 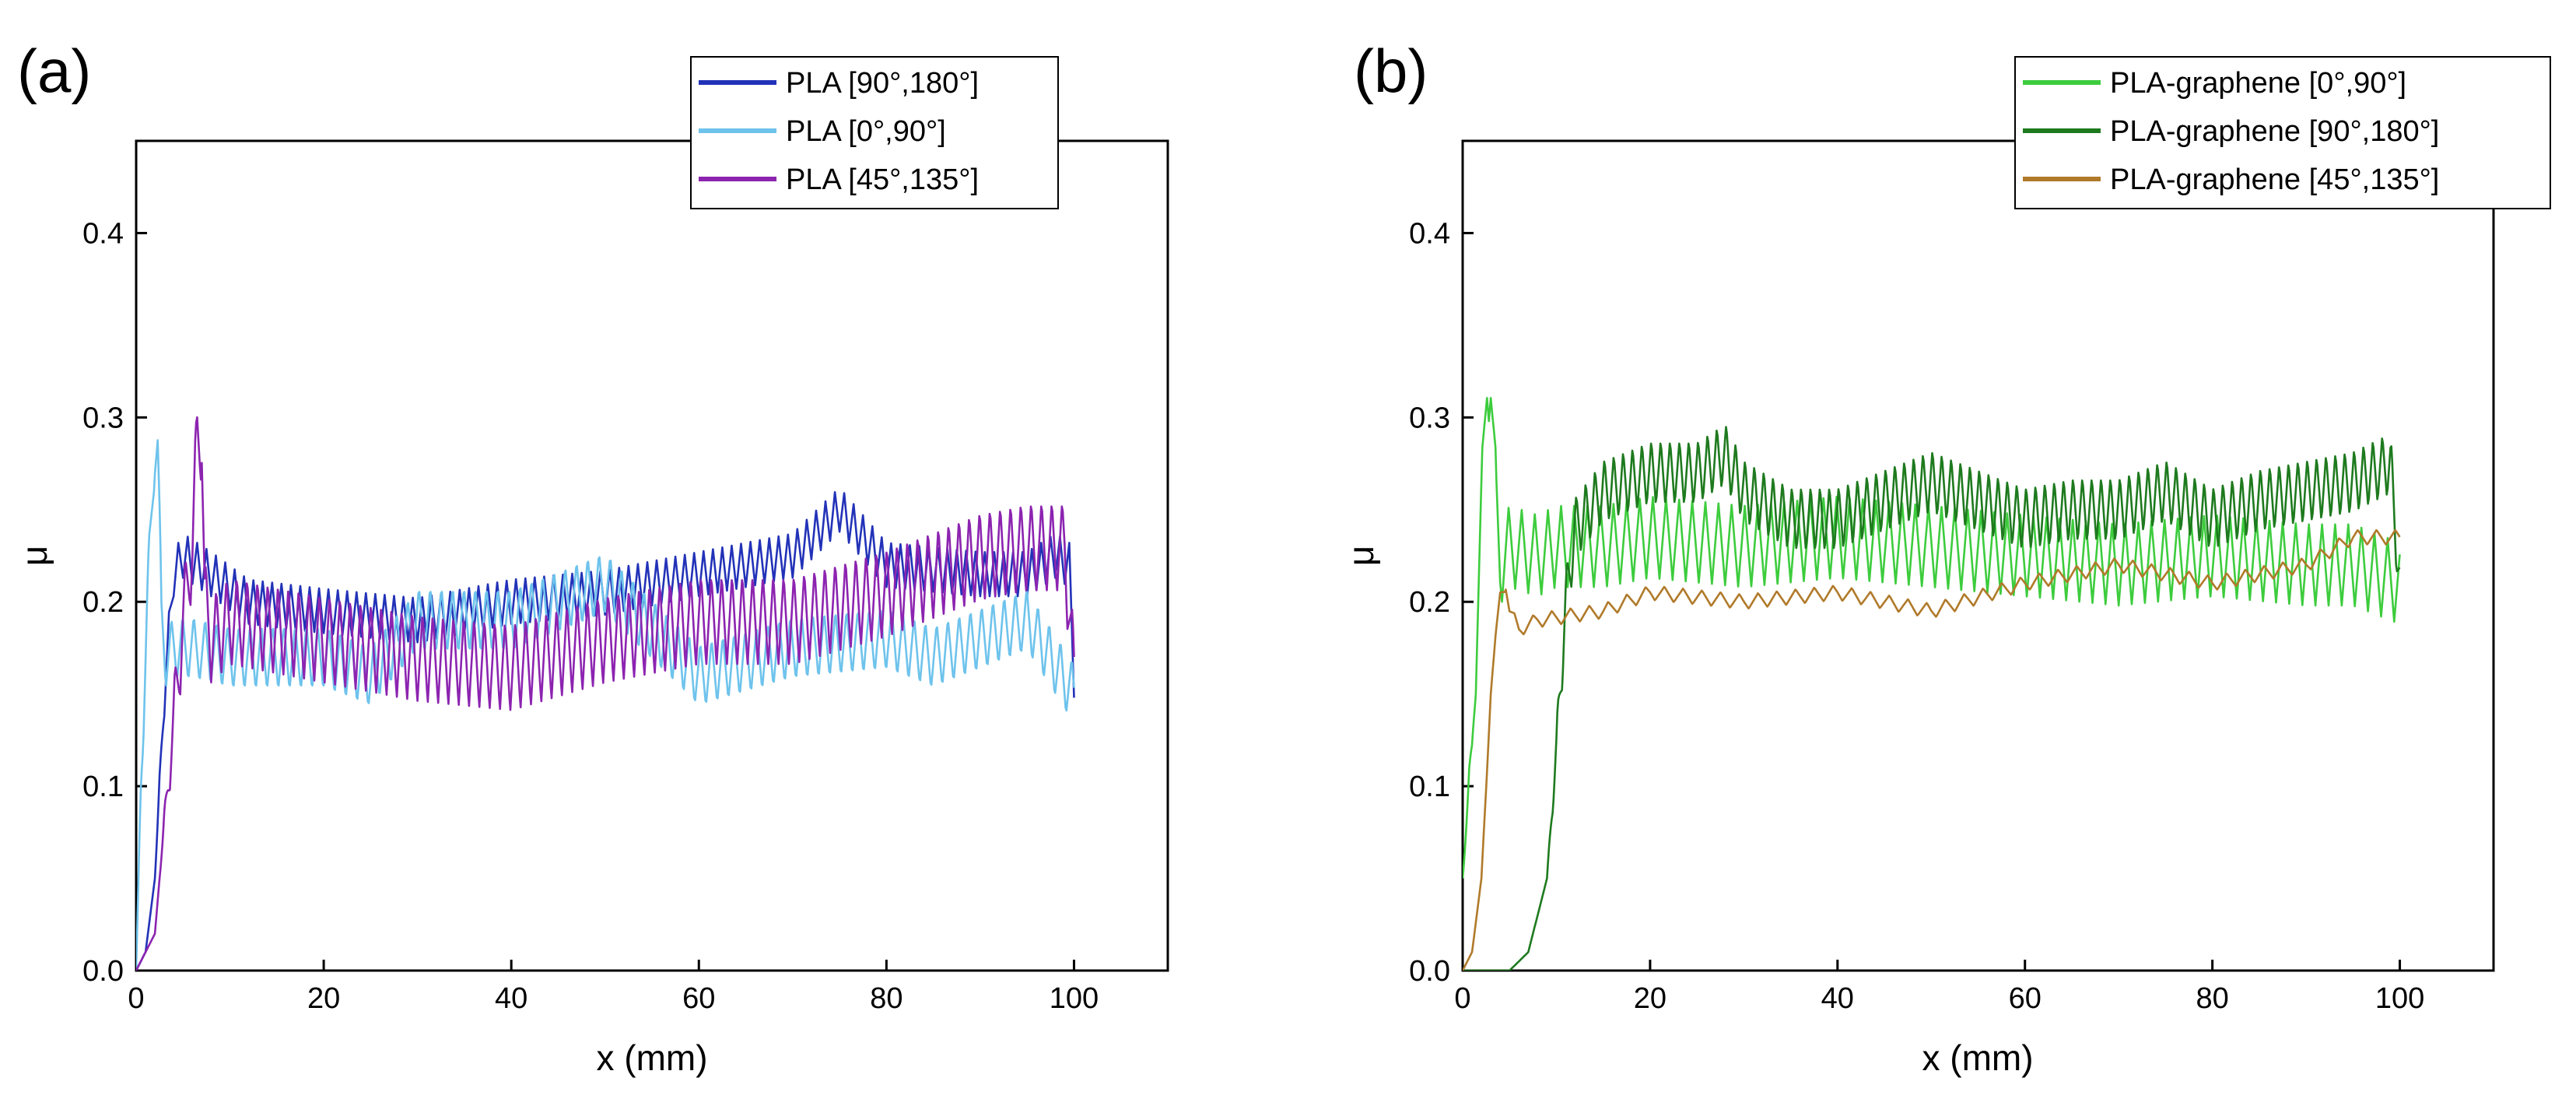 I want to click on legend-label: PLA [45°,135°], so click(x=883, y=179).